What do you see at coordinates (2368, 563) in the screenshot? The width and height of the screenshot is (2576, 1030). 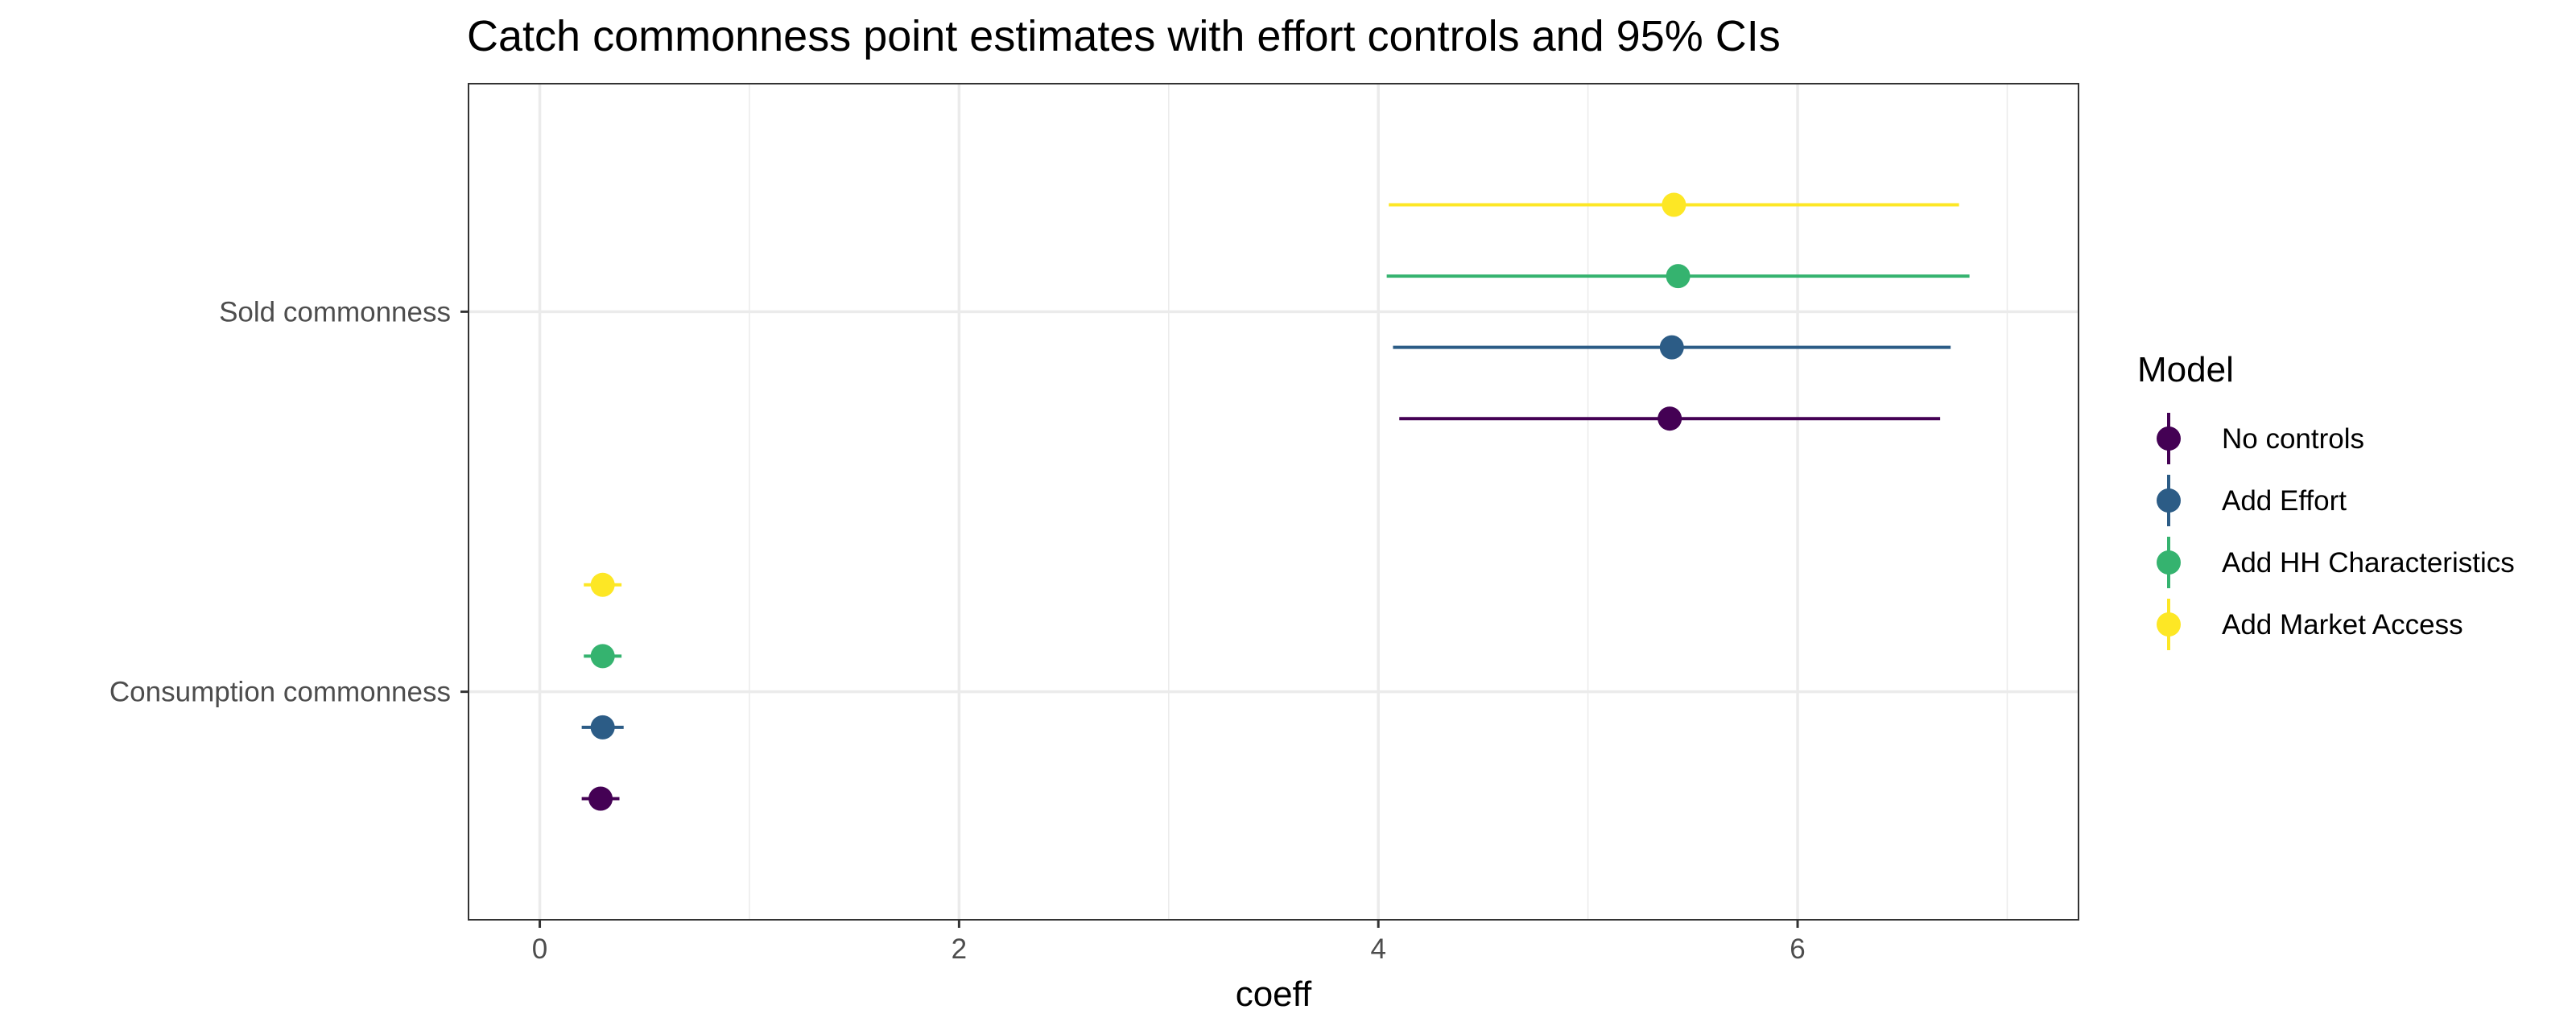 I see `legend-label: Add HH Characteristics` at bounding box center [2368, 563].